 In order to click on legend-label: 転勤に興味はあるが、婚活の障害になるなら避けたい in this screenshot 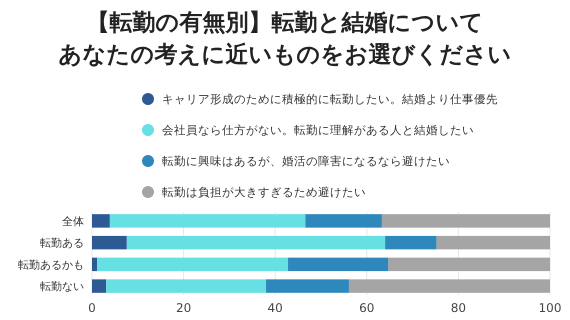, I will do `click(306, 161)`.